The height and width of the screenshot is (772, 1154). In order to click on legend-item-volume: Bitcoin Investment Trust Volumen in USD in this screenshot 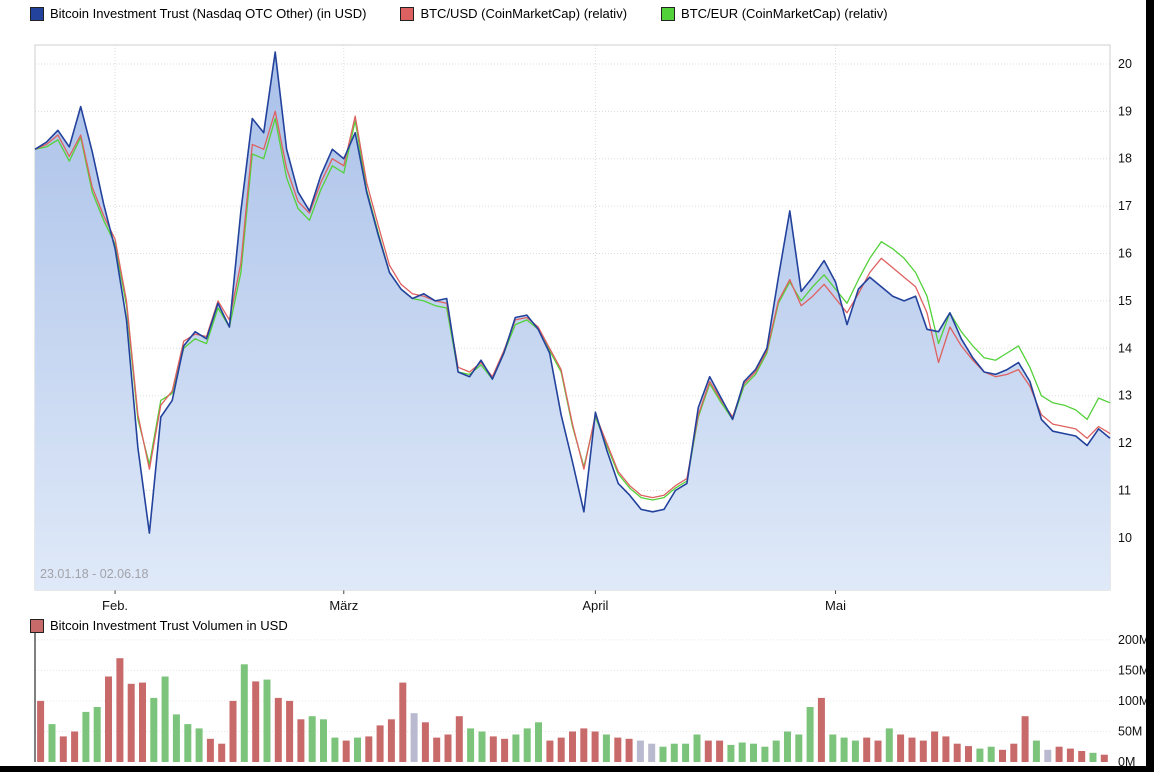, I will do `click(159, 625)`.